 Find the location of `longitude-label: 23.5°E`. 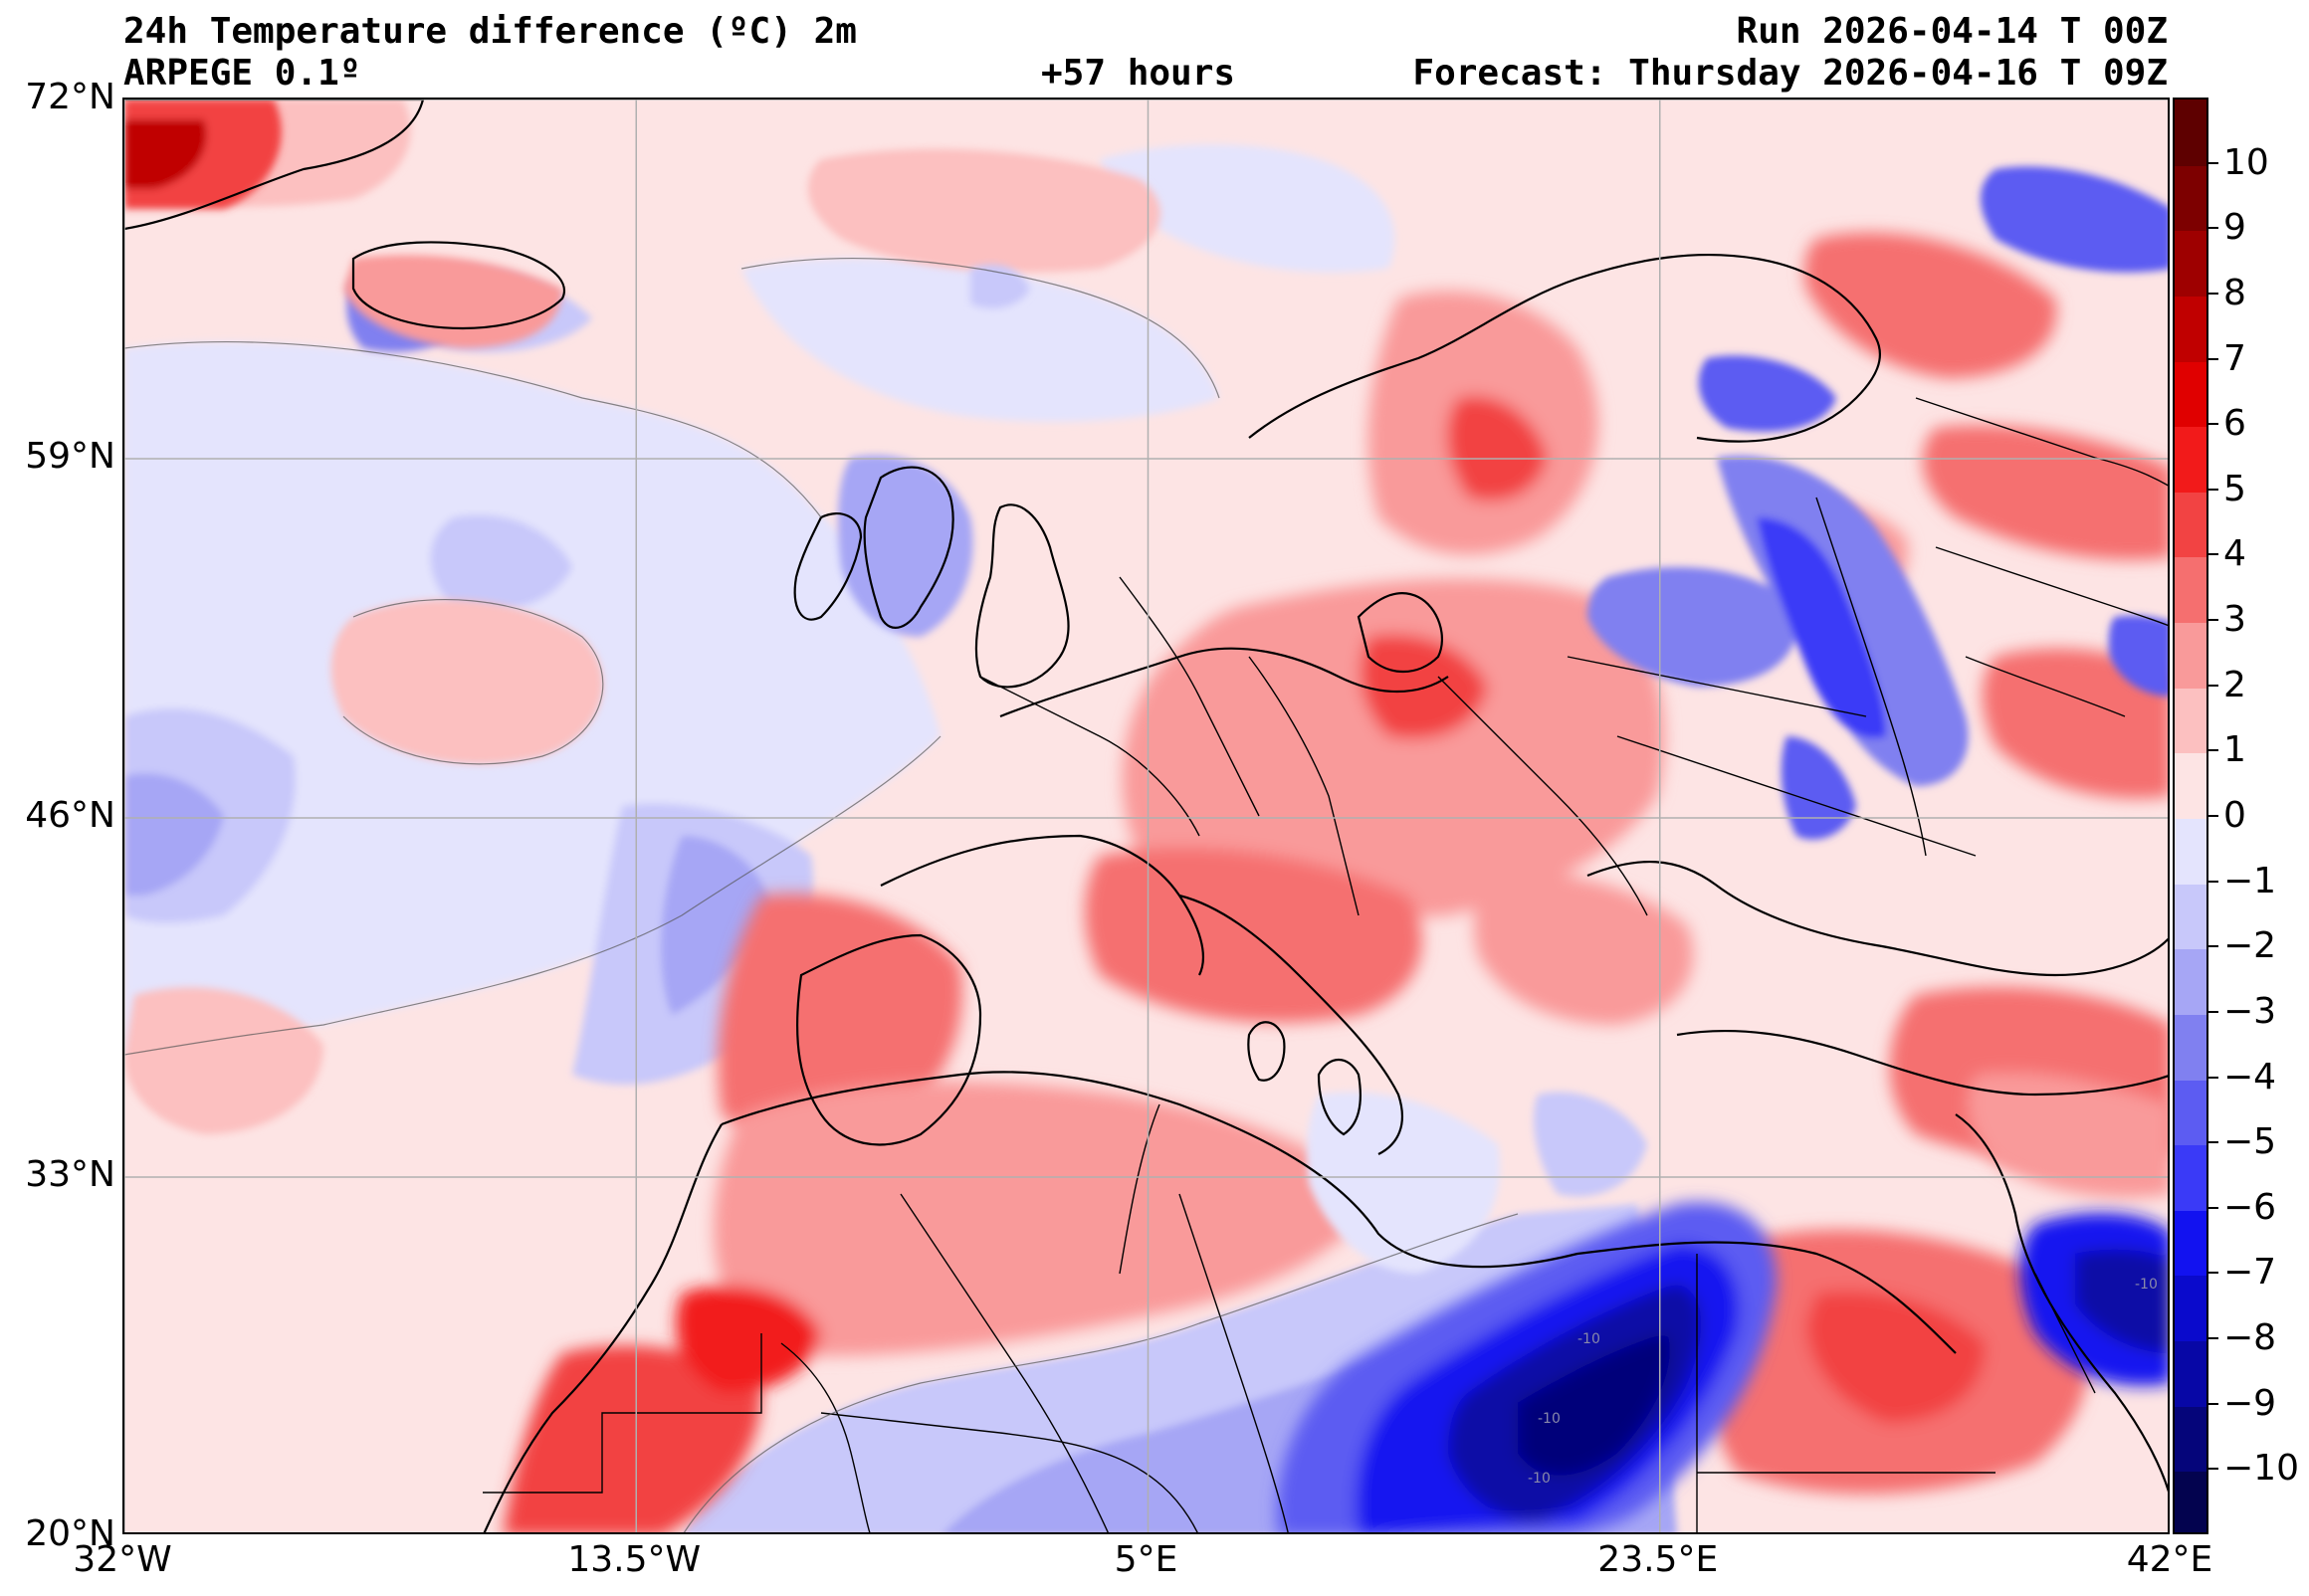

longitude-label: 23.5°E is located at coordinates (1658, 1560).